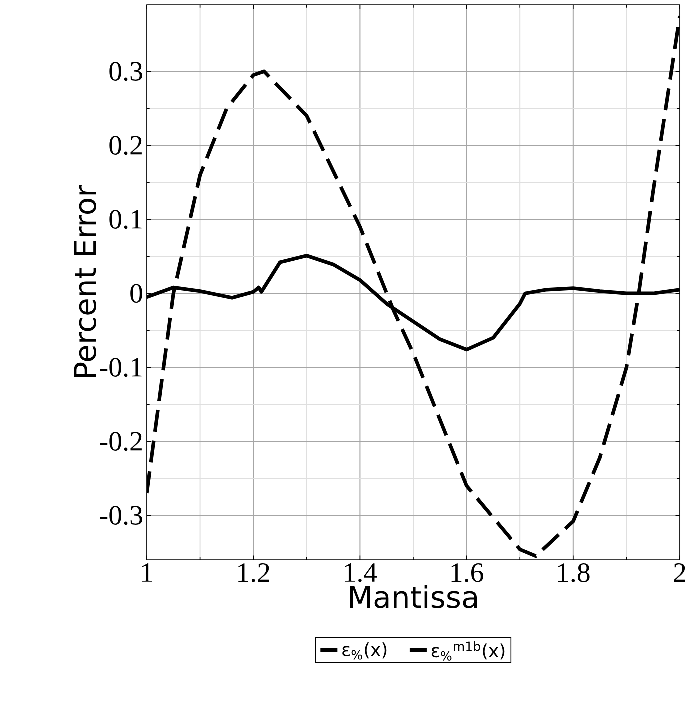  What do you see at coordinates (121, 516) in the screenshot?
I see `y-tick-label: -0.3` at bounding box center [121, 516].